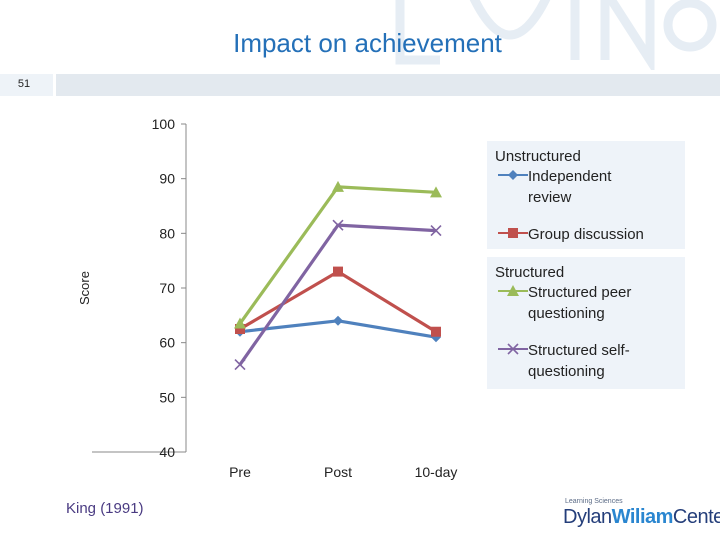 This screenshot has height=540, width=720. What do you see at coordinates (167, 397) in the screenshot?
I see `y-tick-label: 50` at bounding box center [167, 397].